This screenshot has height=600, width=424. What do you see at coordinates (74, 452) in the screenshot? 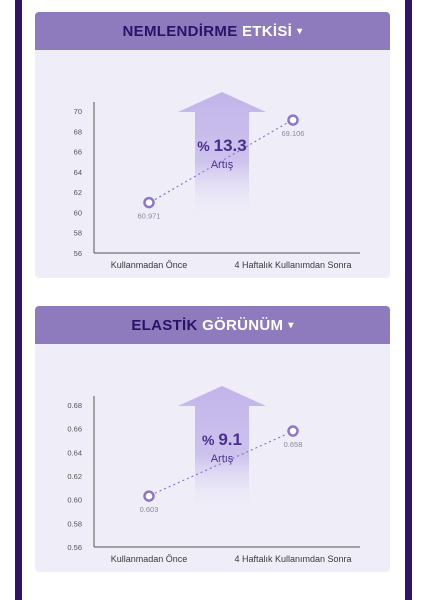
I see `y-tick-label: 0.64` at bounding box center [74, 452].